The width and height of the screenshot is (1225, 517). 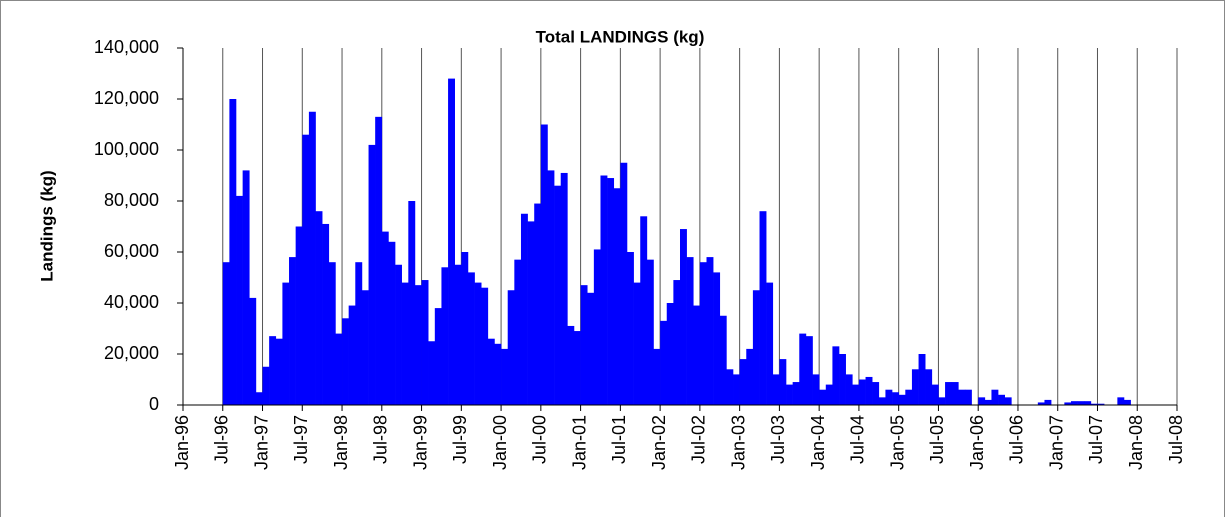 What do you see at coordinates (1136, 442) in the screenshot?
I see `x-tick-label: Jan-08` at bounding box center [1136, 442].